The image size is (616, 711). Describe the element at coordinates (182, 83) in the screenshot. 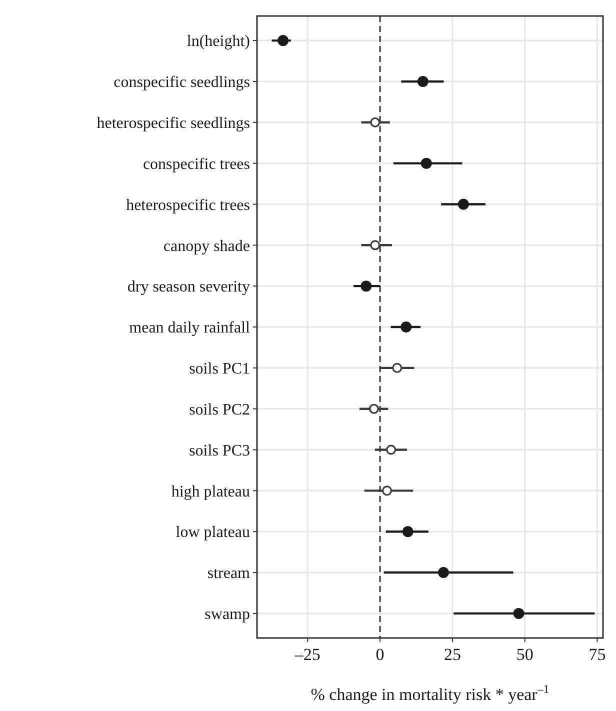

I see `y-tick-label: conspecific seedlings` at that location.